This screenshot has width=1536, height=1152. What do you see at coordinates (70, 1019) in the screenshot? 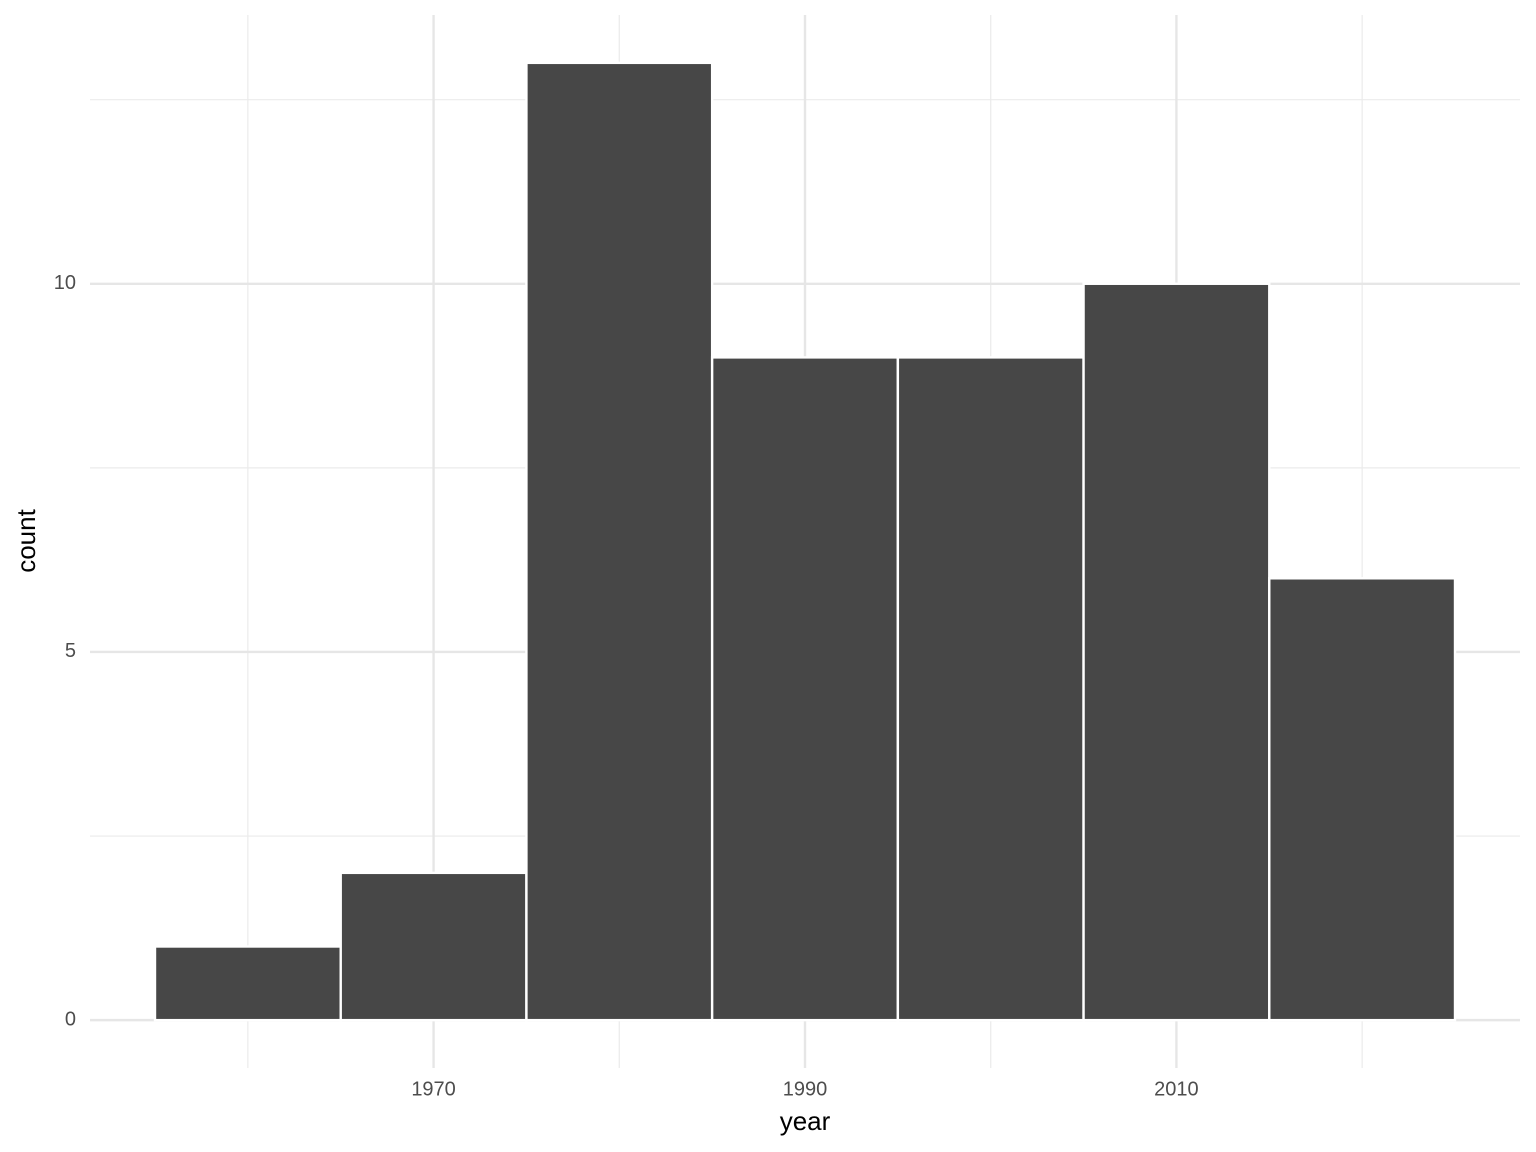
I see `y-tick-label: 0` at bounding box center [70, 1019].